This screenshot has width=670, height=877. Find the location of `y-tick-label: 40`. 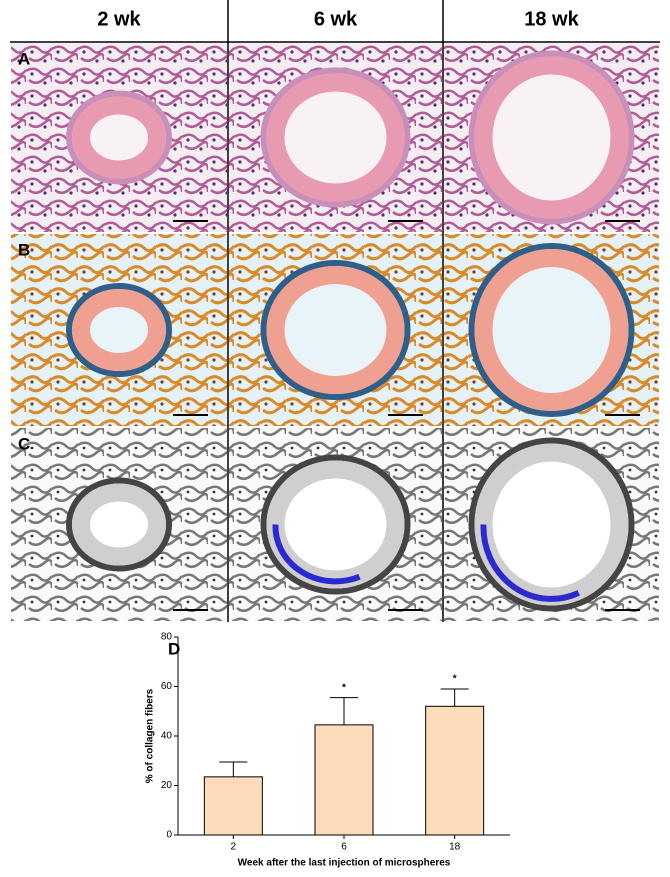

y-tick-label: 40 is located at coordinates (167, 736).